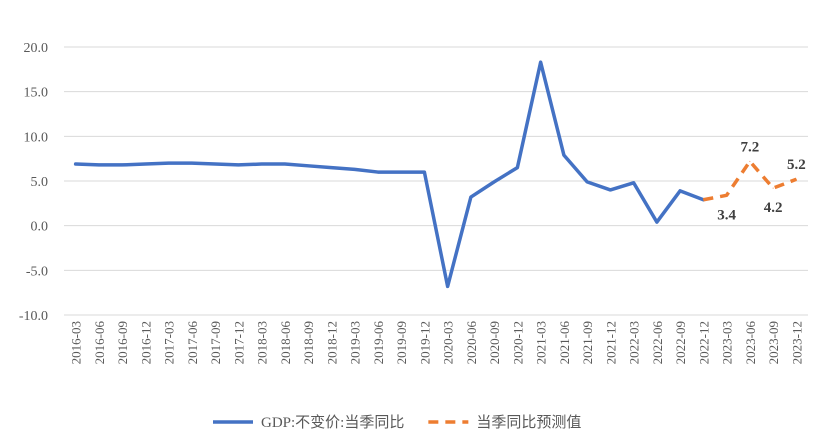 The width and height of the screenshot is (835, 446). What do you see at coordinates (262, 342) in the screenshot?
I see `x-tick-label: 2018-03` at bounding box center [262, 342].